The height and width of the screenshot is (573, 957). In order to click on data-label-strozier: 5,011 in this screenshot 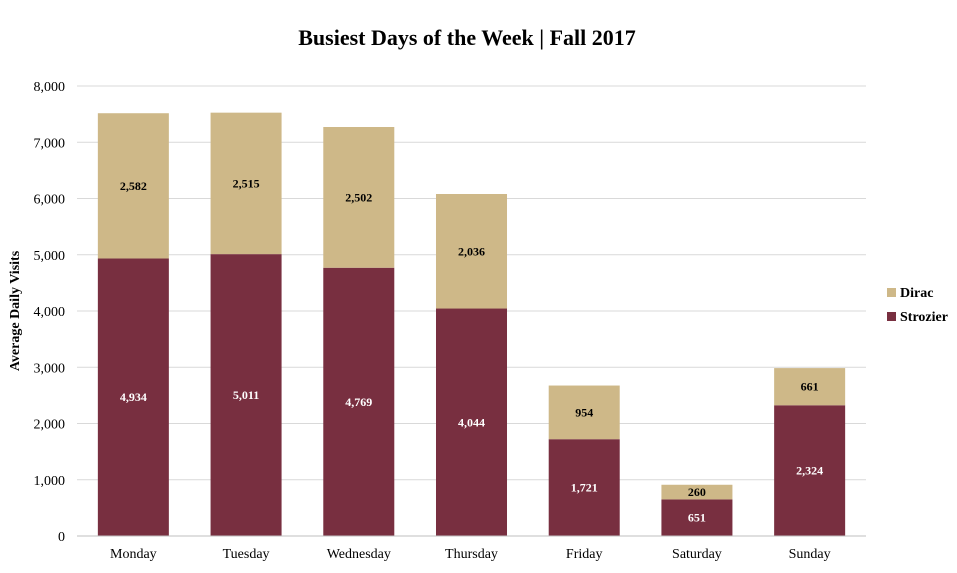, I will do `click(246, 395)`.